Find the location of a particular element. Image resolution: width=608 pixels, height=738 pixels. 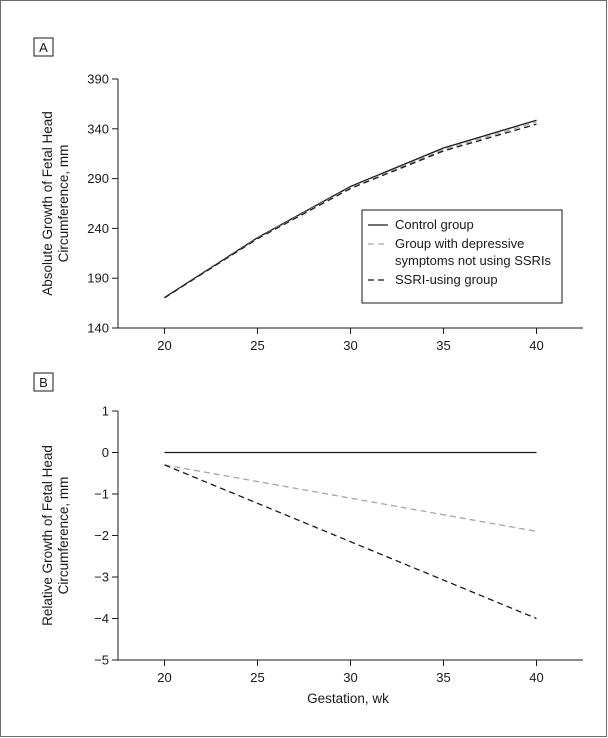

panel-b-x-axis-title: Gestation, wk is located at coordinates (348, 698).